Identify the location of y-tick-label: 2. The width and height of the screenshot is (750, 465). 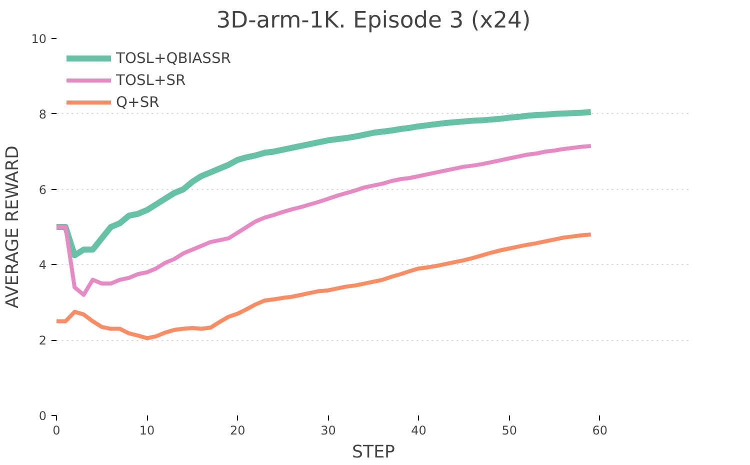
(42, 341).